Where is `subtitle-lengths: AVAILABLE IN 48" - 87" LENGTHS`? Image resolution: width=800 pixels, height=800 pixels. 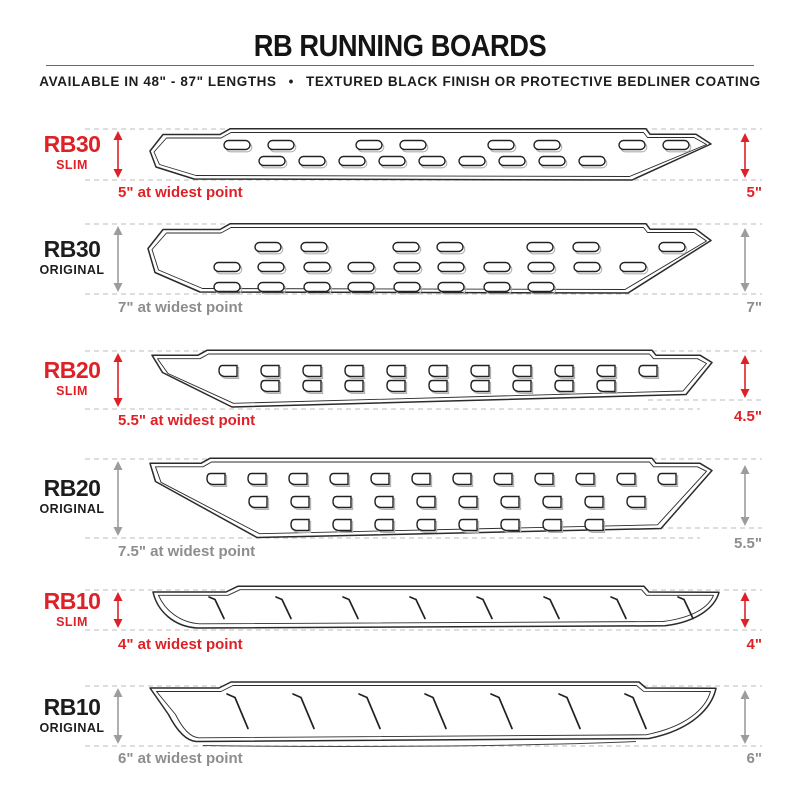 subtitle-lengths: AVAILABLE IN 48" - 87" LENGTHS is located at coordinates (158, 81).